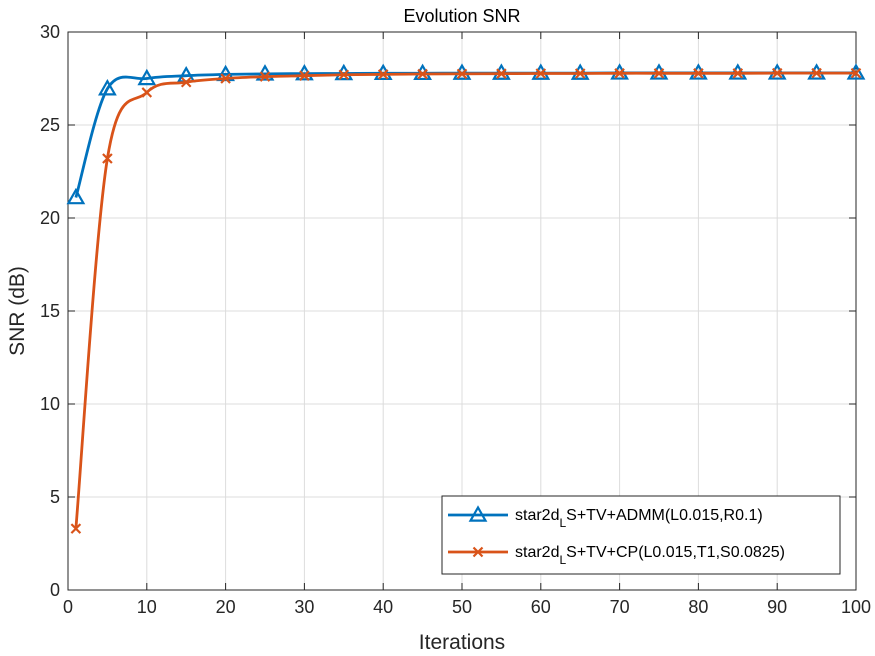 The height and width of the screenshot is (656, 875). I want to click on x-tick-label: 70, so click(620, 607).